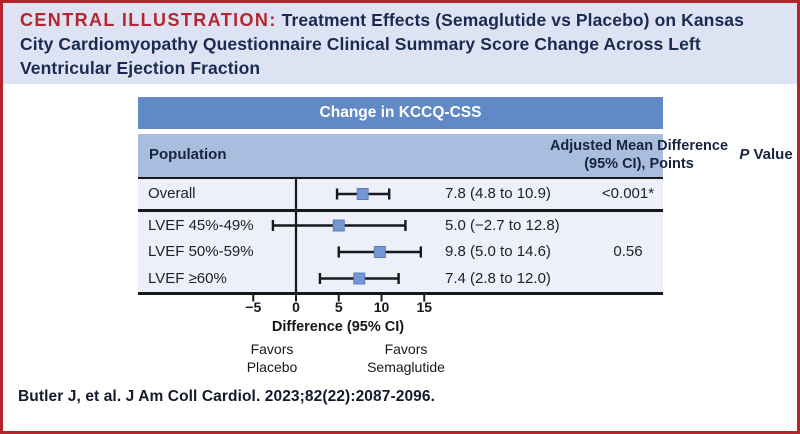 This screenshot has height=434, width=800. I want to click on effect-value: 7.8 (4.8 to 10.9), so click(498, 193).